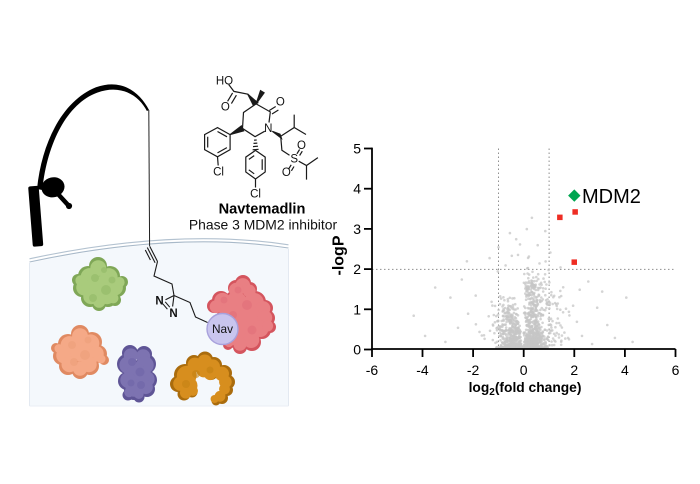  I want to click on svg-text: -6, so click(372, 370).